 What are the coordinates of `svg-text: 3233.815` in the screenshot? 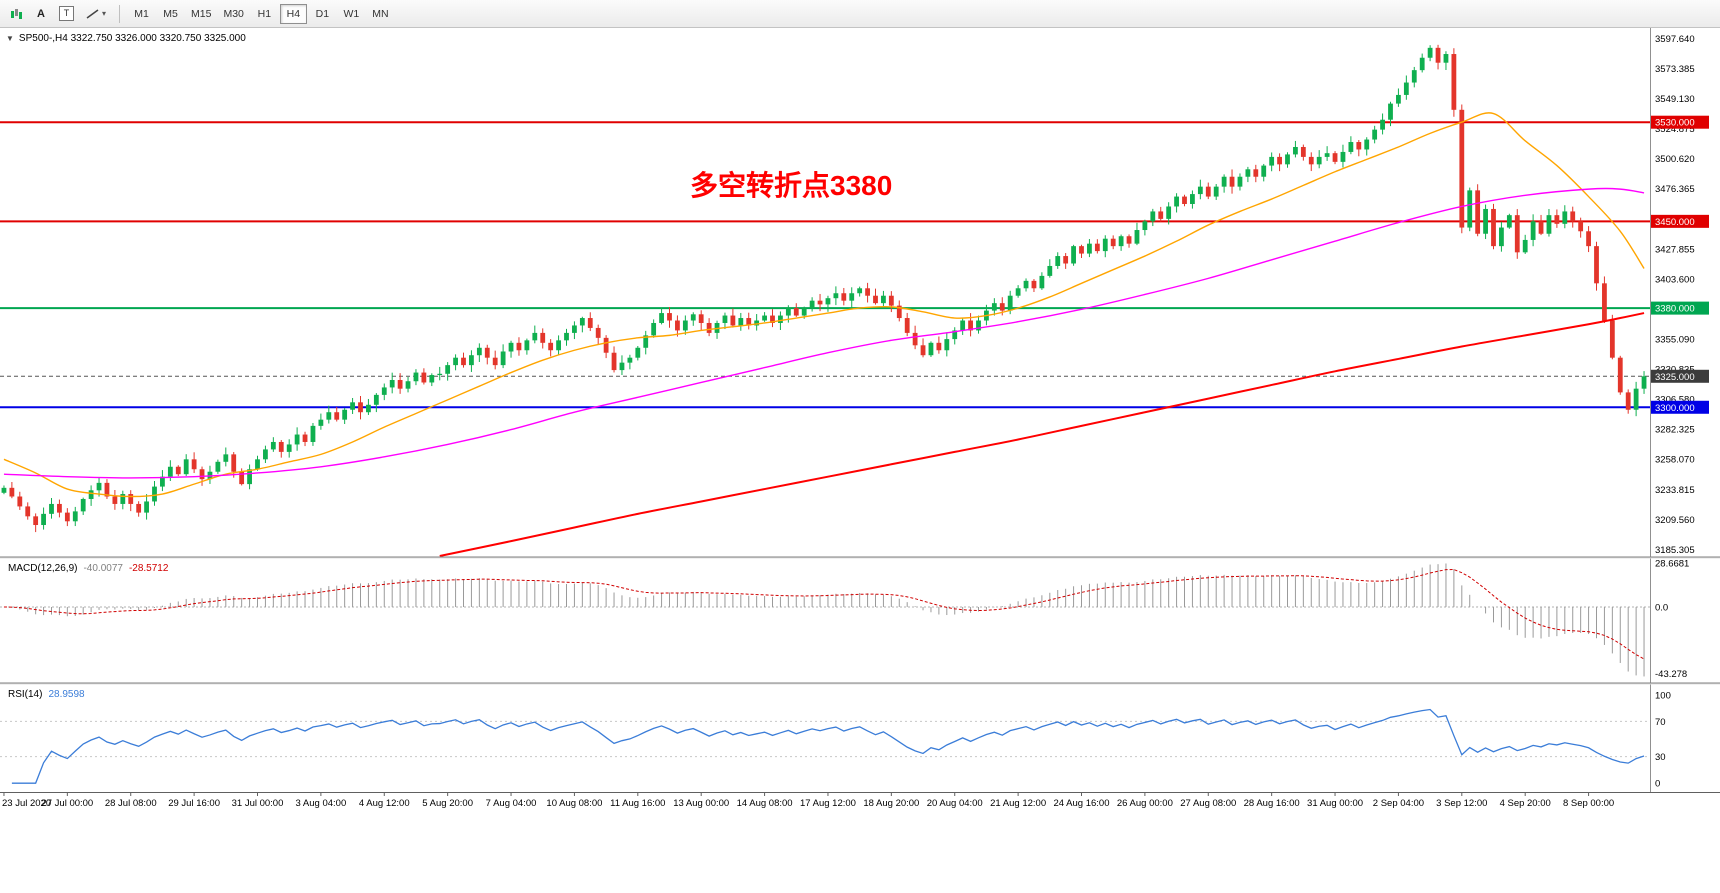 It's located at (1675, 490).